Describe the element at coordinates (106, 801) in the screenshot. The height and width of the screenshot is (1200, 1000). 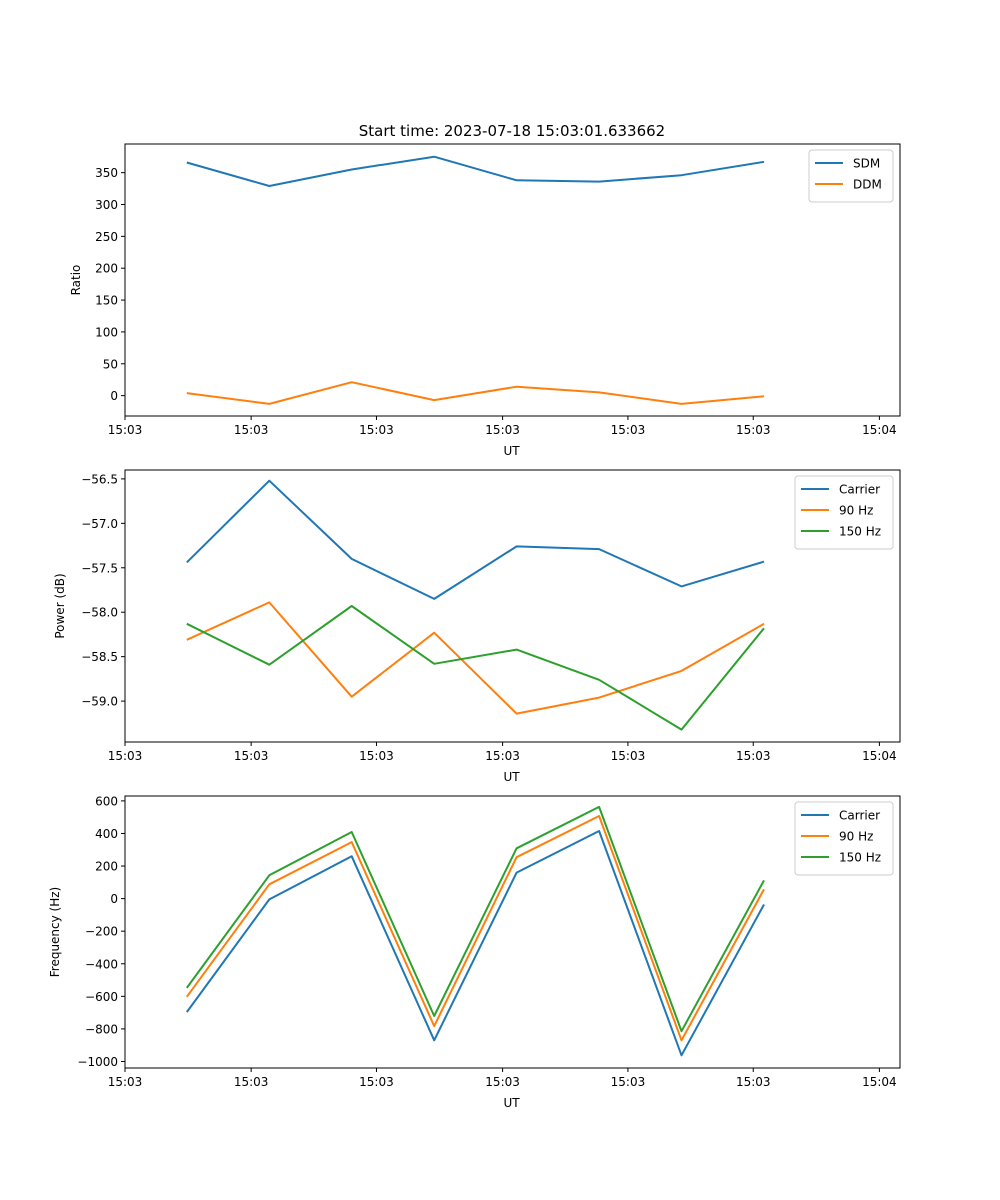
I see `y-tick-label: 600` at that location.